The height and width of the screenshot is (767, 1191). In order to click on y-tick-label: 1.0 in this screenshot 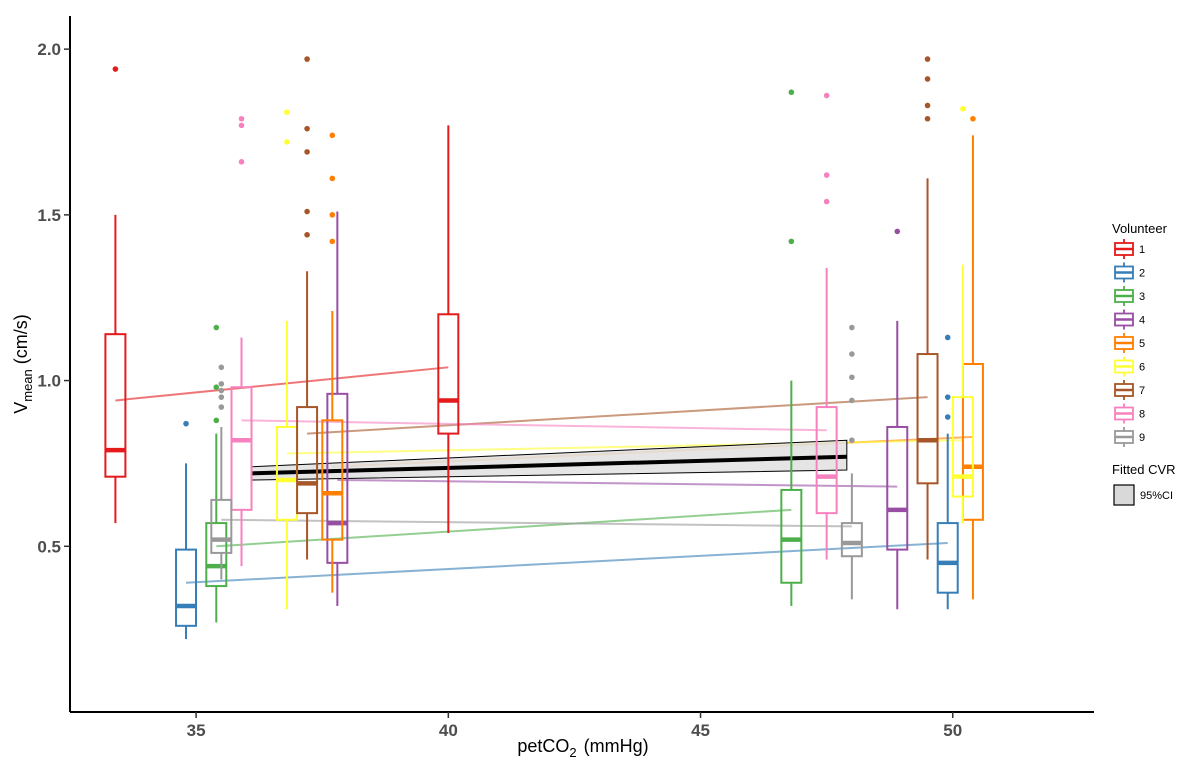, I will do `click(49, 381)`.